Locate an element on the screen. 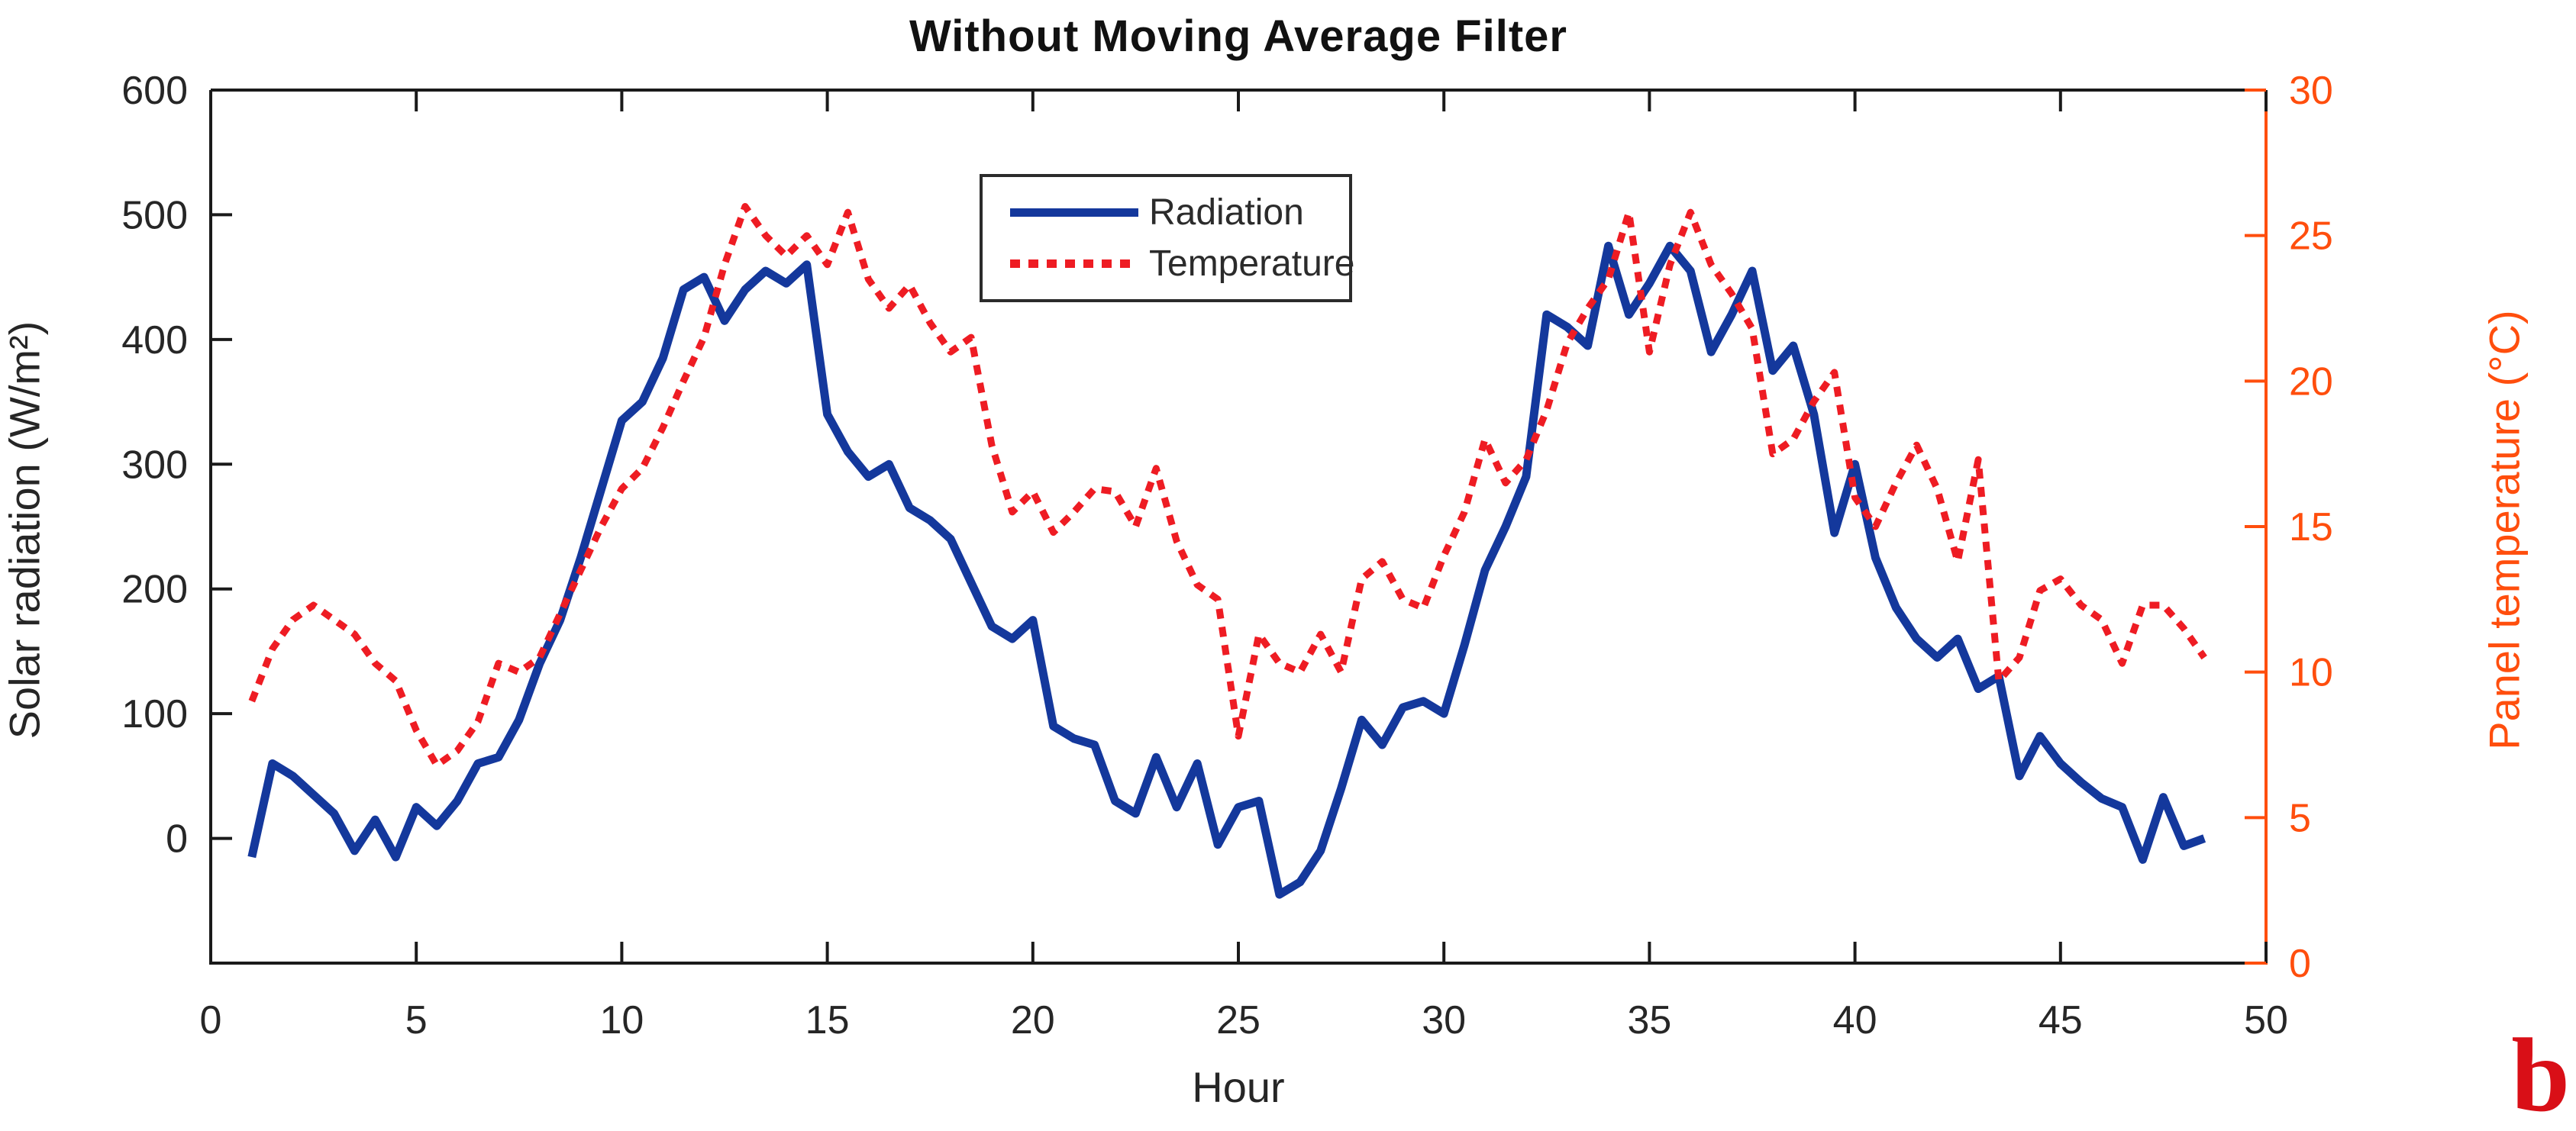 Image resolution: width=2576 pixels, height=1131 pixels. left-tick-label: 500 is located at coordinates (154, 215).